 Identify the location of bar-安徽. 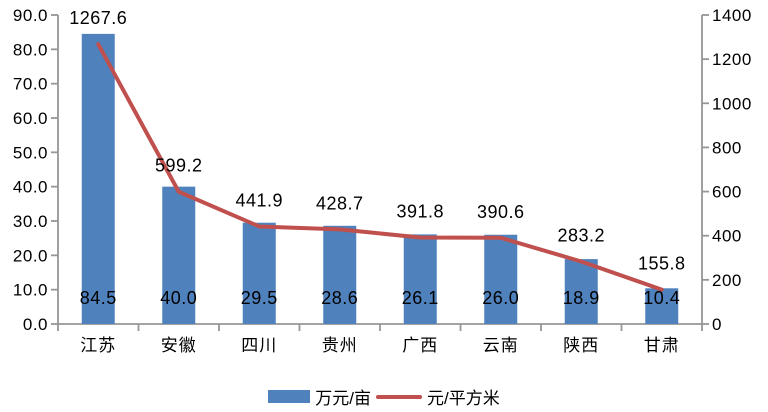
(179, 255).